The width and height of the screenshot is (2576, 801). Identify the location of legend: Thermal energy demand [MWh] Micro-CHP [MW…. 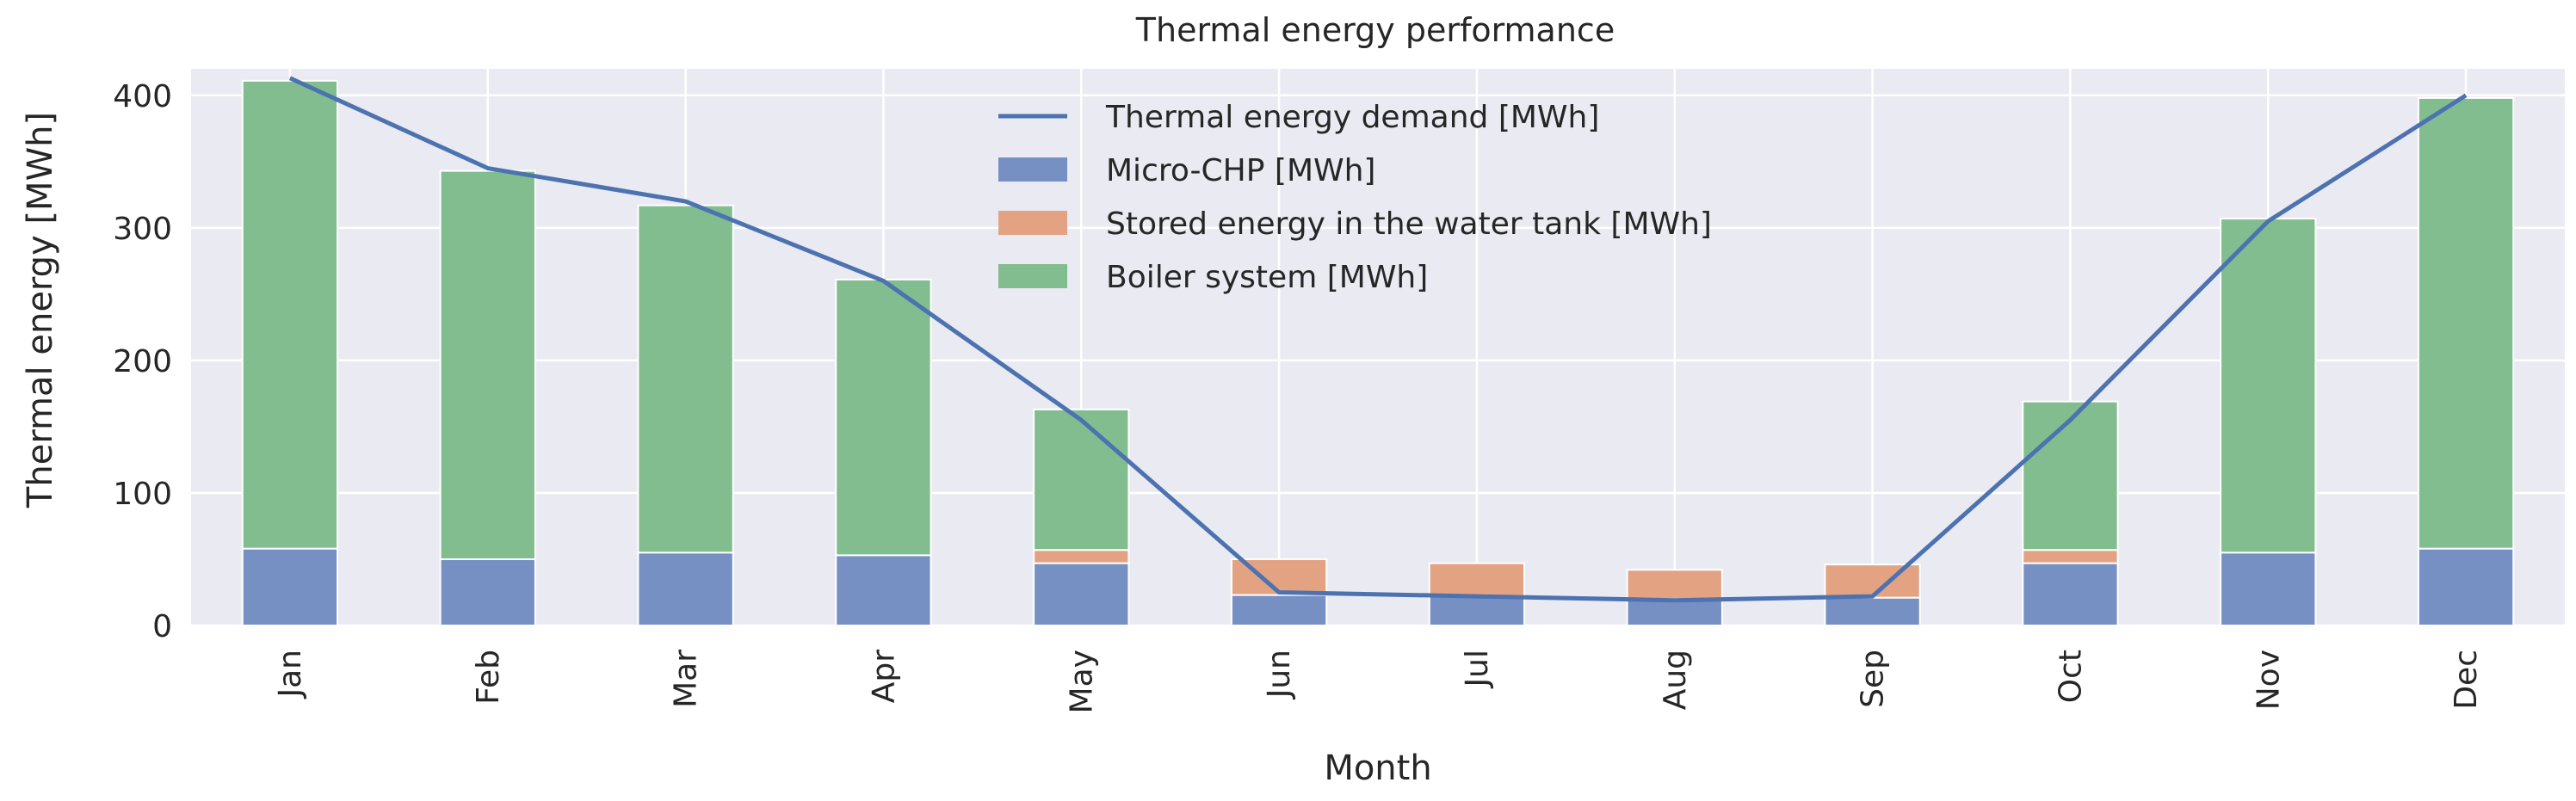
(1355, 197).